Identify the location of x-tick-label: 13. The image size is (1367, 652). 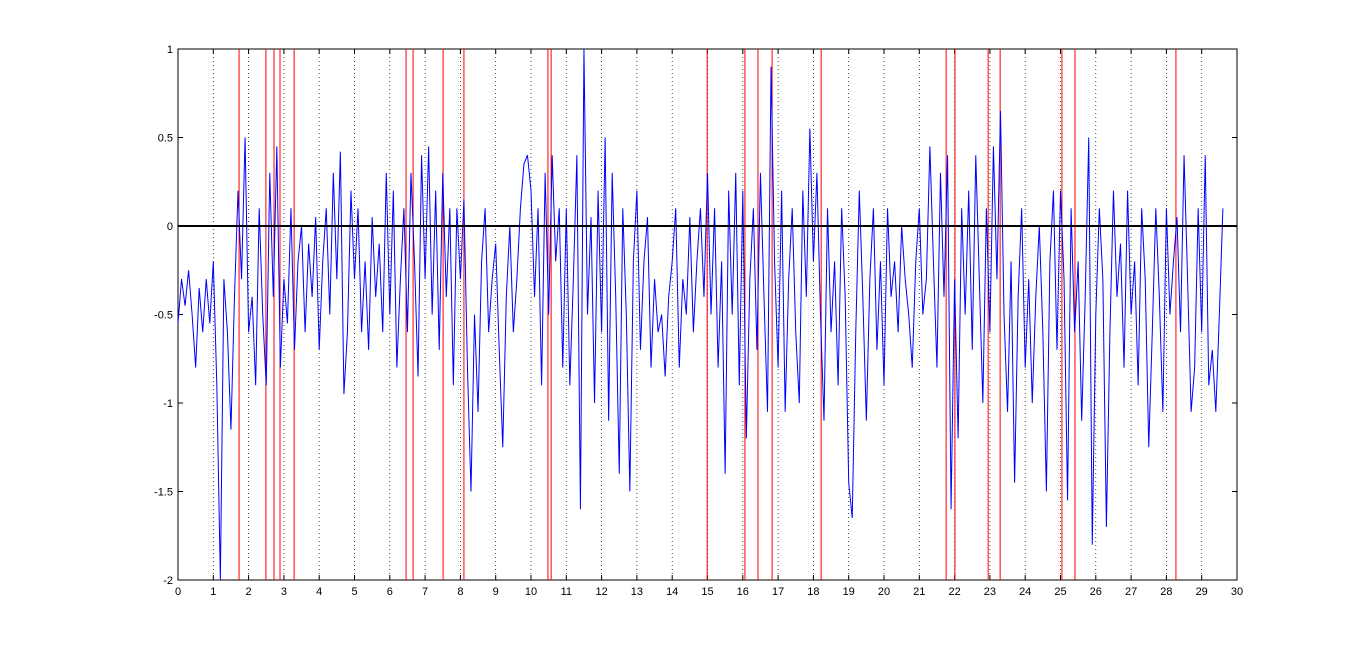
(637, 592).